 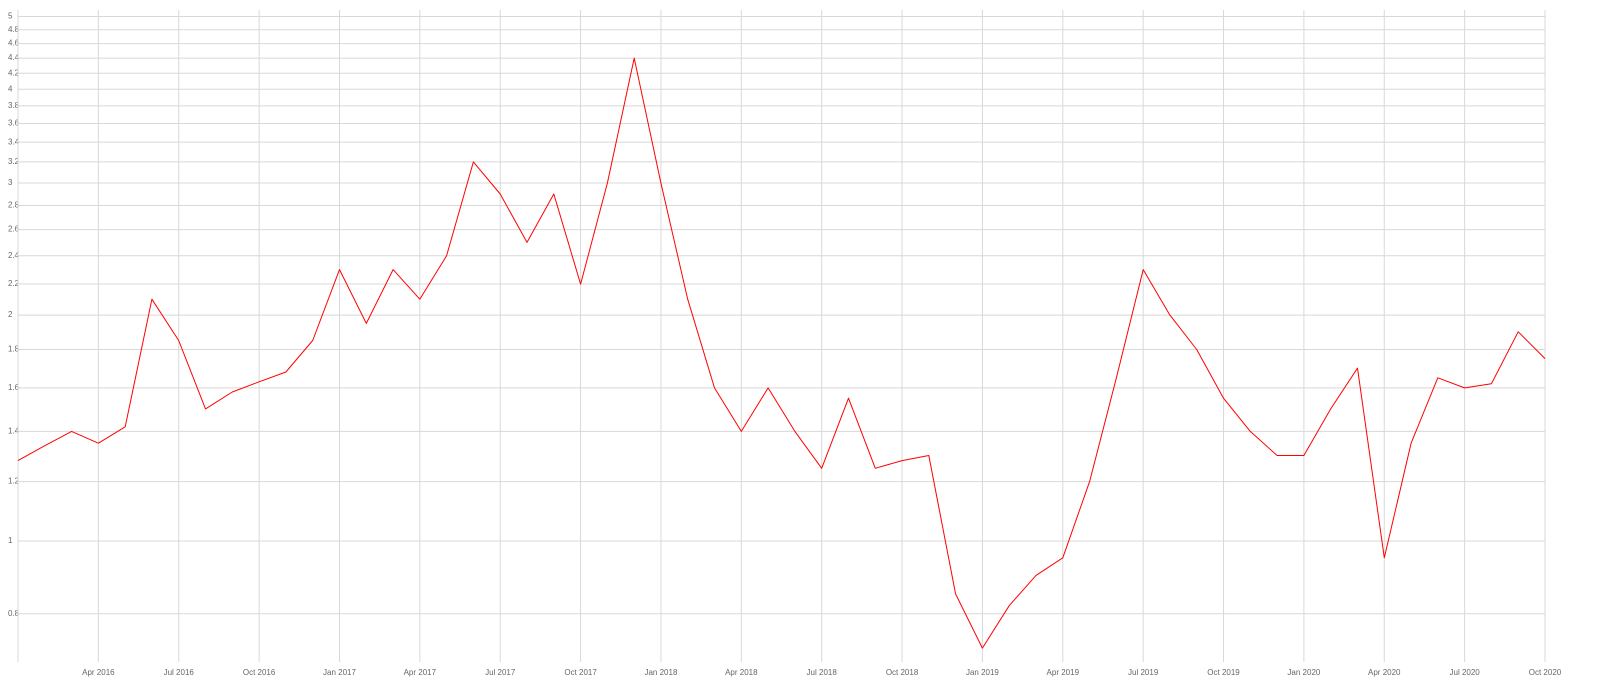 What do you see at coordinates (660, 672) in the screenshot?
I see `x-tick-label: Jan 2018` at bounding box center [660, 672].